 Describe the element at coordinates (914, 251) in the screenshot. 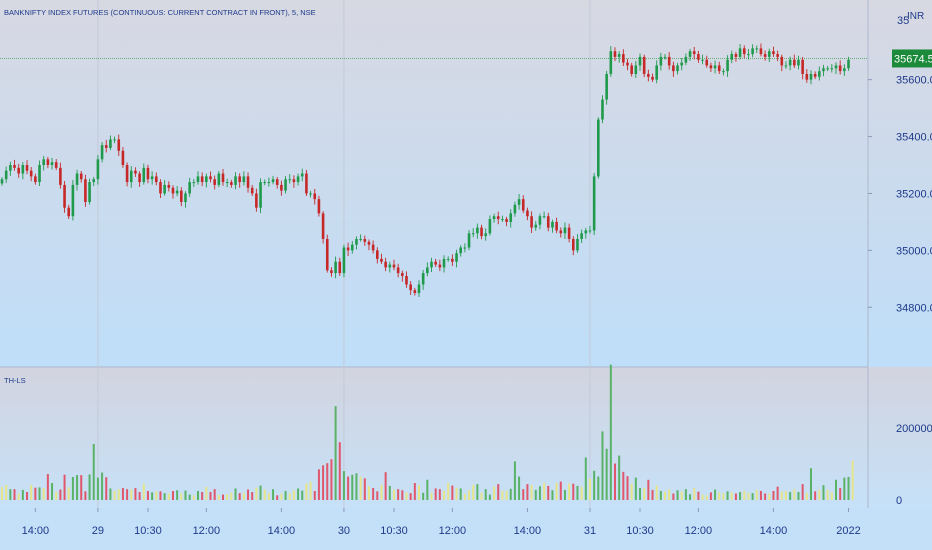

I see `price-tick-label: 35000.00` at that location.